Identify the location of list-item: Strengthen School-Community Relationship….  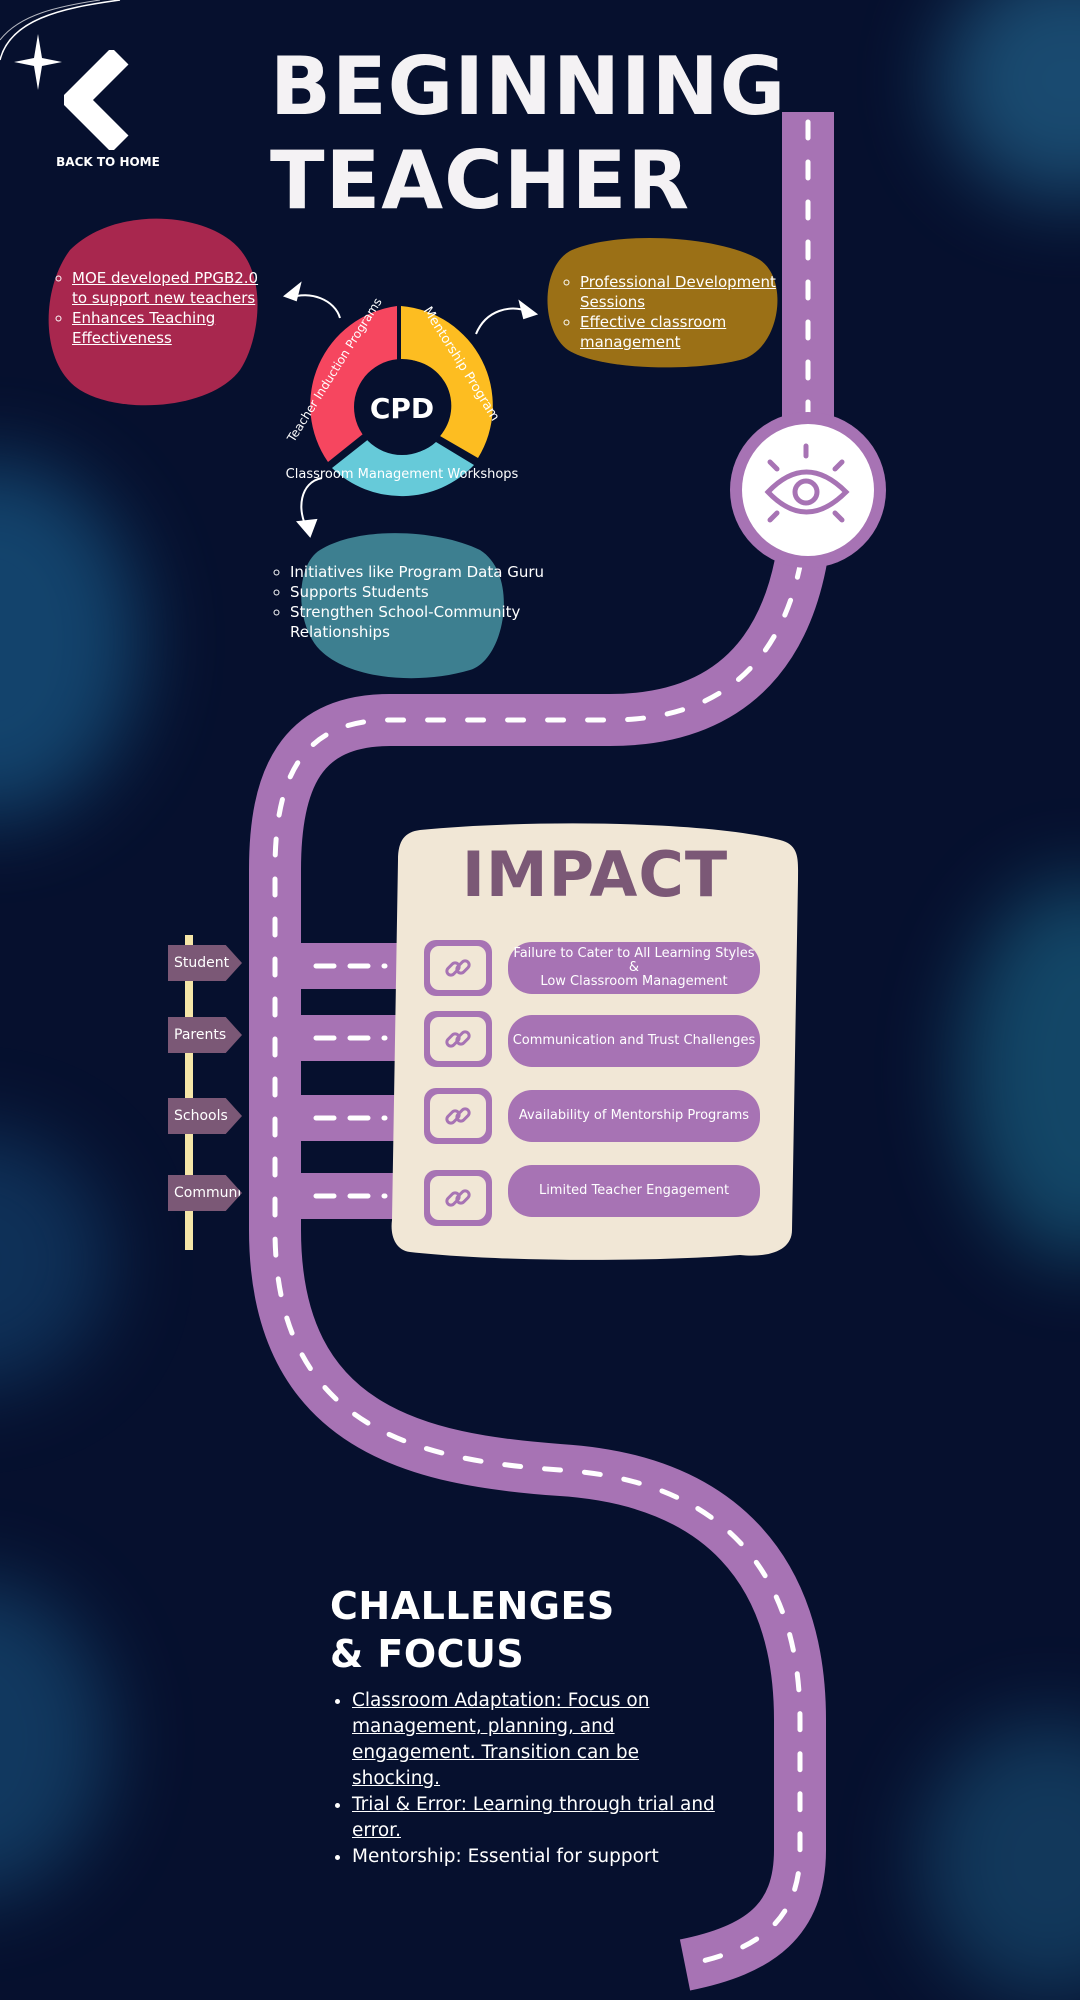
(430, 622).